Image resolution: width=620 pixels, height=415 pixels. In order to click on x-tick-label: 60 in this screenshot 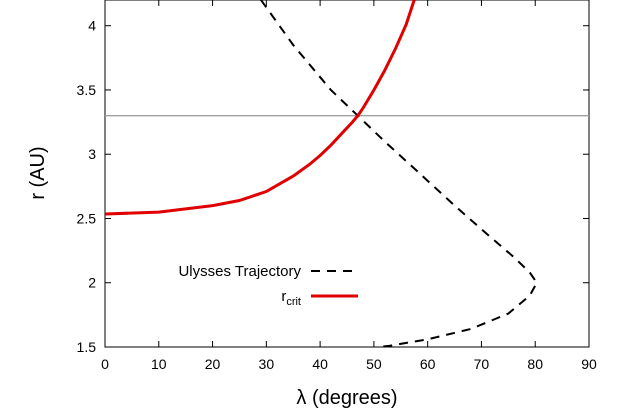, I will do `click(428, 364)`.